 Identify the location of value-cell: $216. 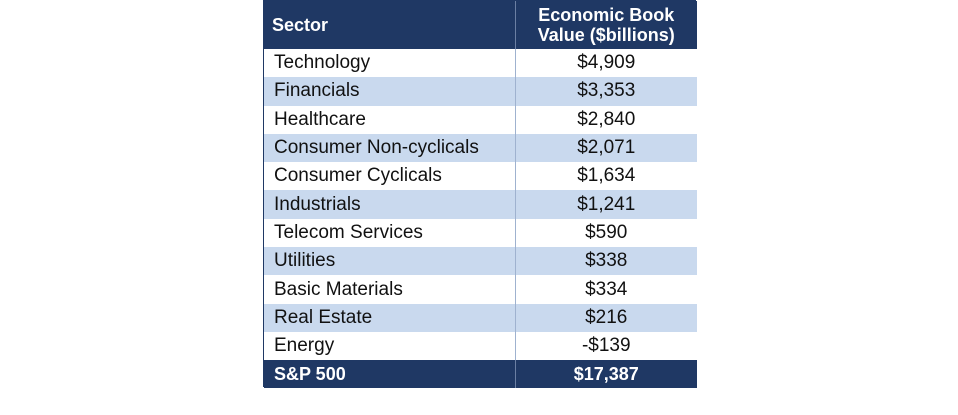
(605, 317).